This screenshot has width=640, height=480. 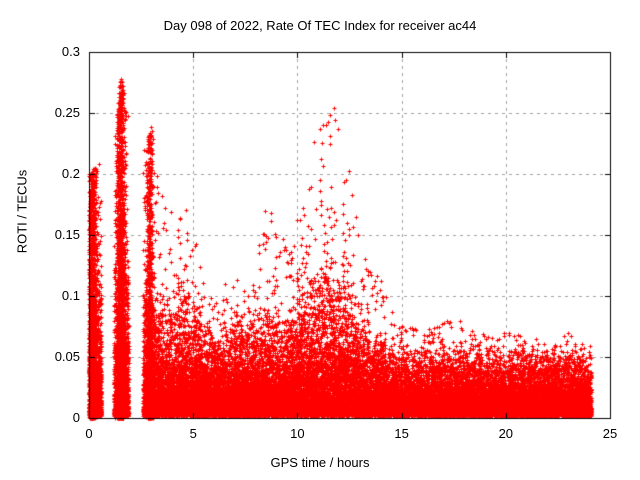 What do you see at coordinates (89, 433) in the screenshot?
I see `x-axis-tick-label: 0` at bounding box center [89, 433].